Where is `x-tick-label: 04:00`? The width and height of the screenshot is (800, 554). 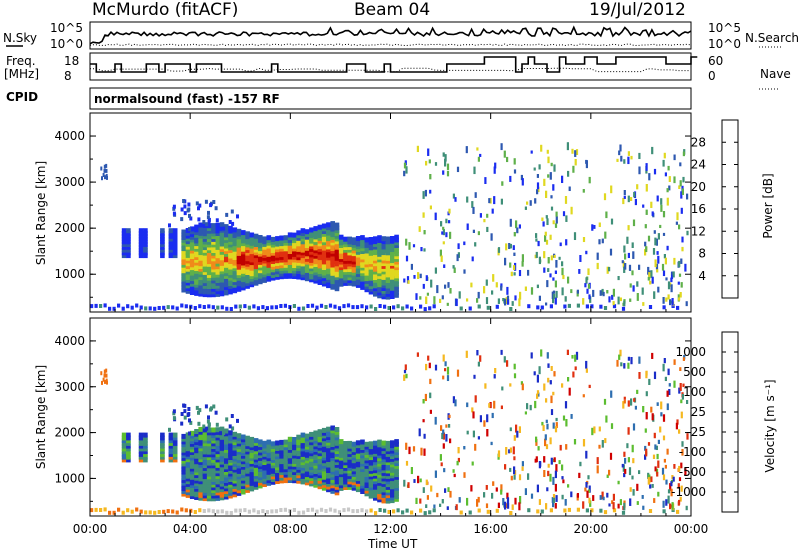 x-tick-label: 04:00 is located at coordinates (190, 529).